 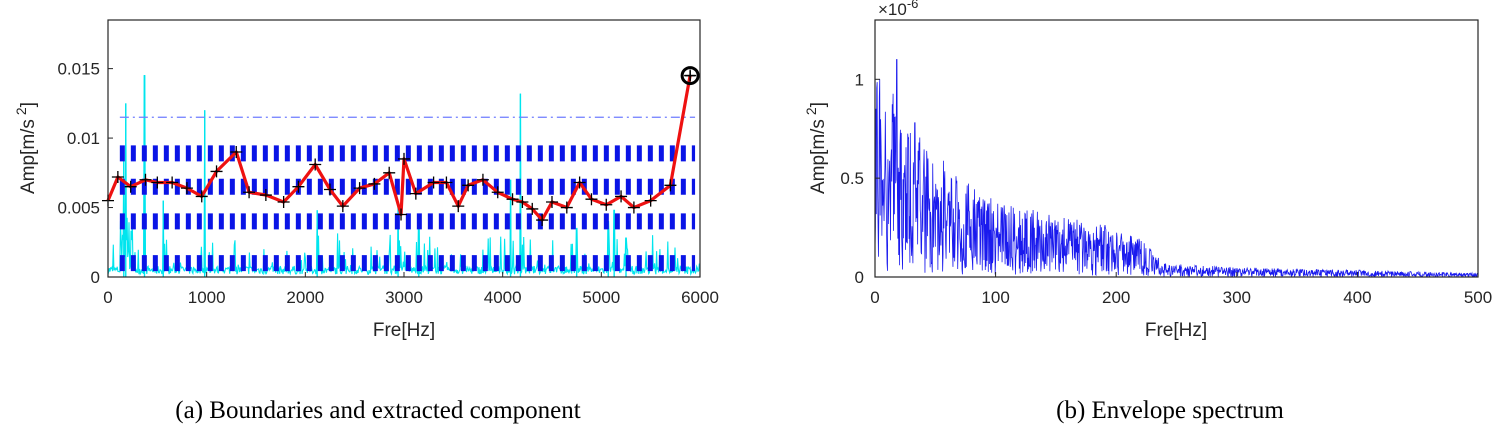 I want to click on boundary-markers, so click(x=407, y=208).